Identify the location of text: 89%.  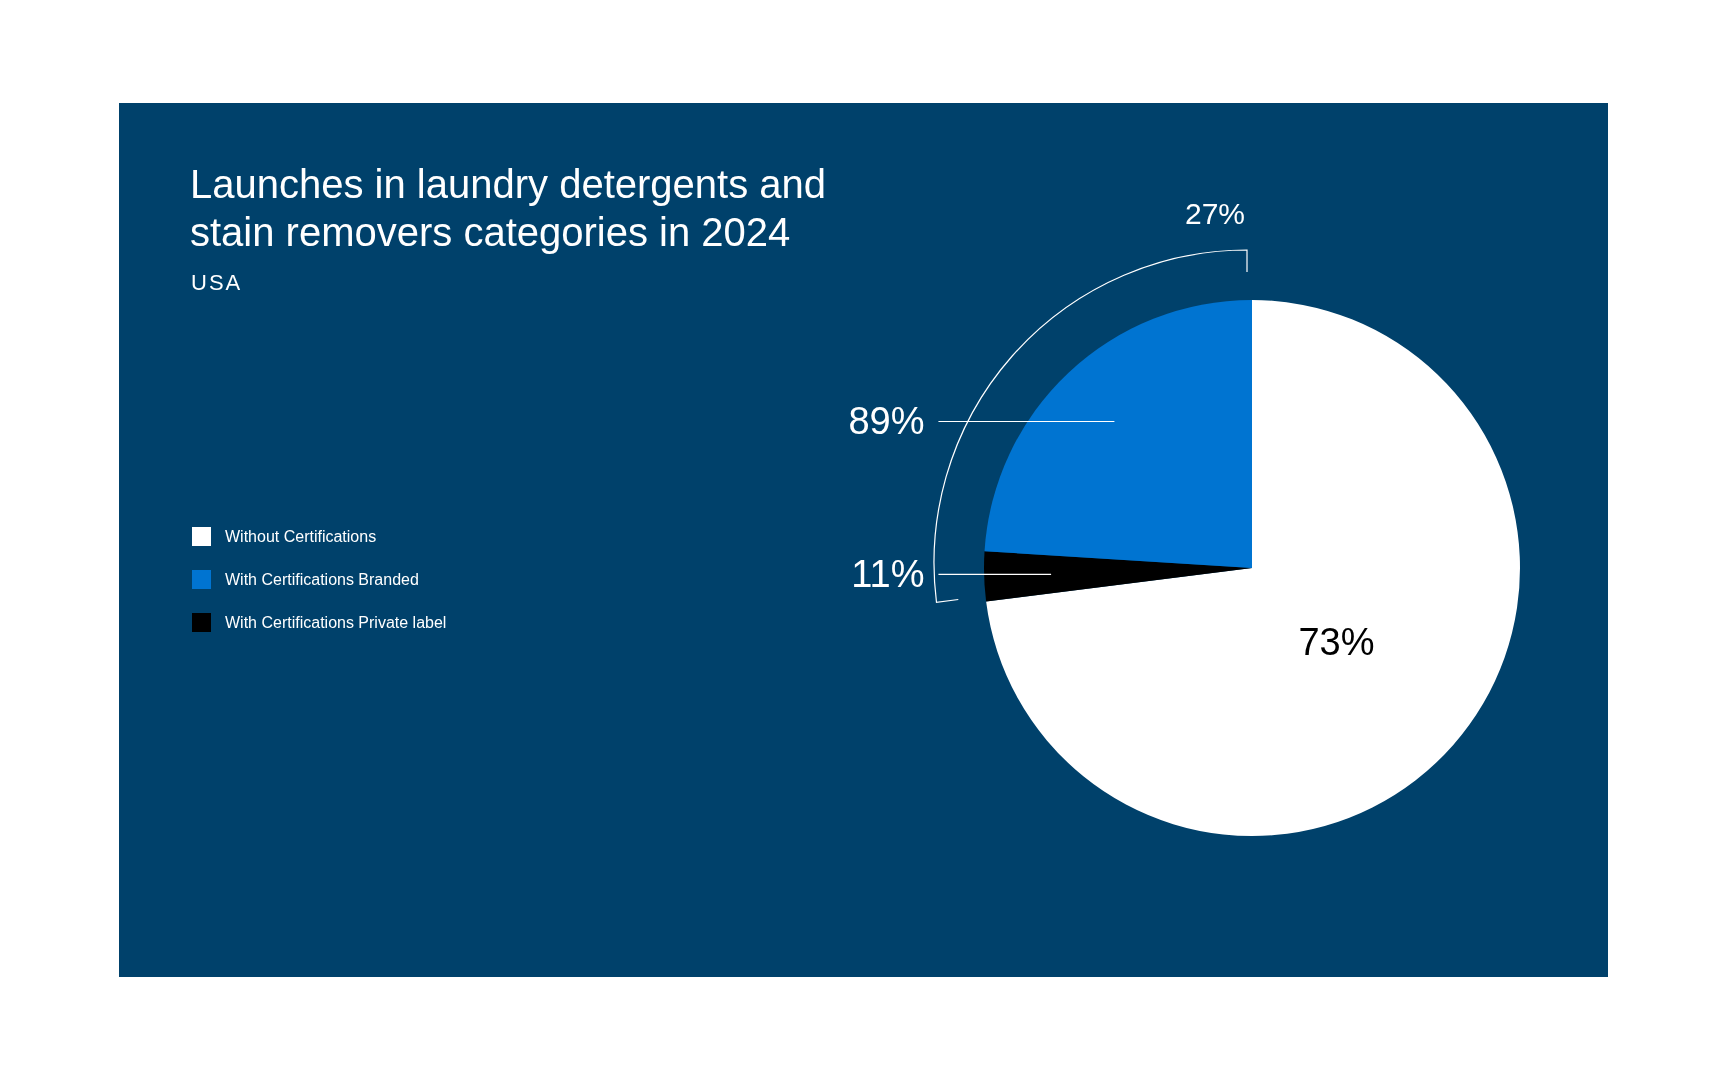
(886, 421).